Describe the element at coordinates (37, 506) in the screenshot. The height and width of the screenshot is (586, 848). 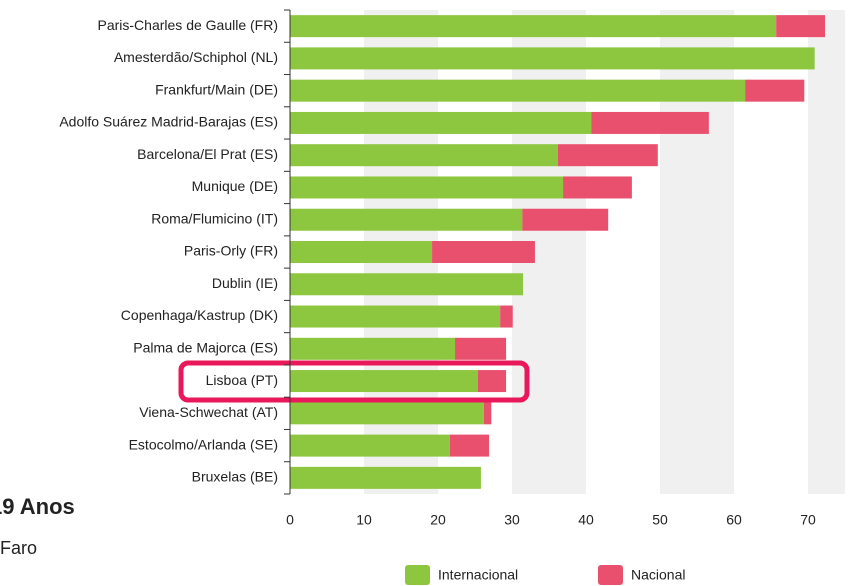
I see `side-heading: 19 Anos` at that location.